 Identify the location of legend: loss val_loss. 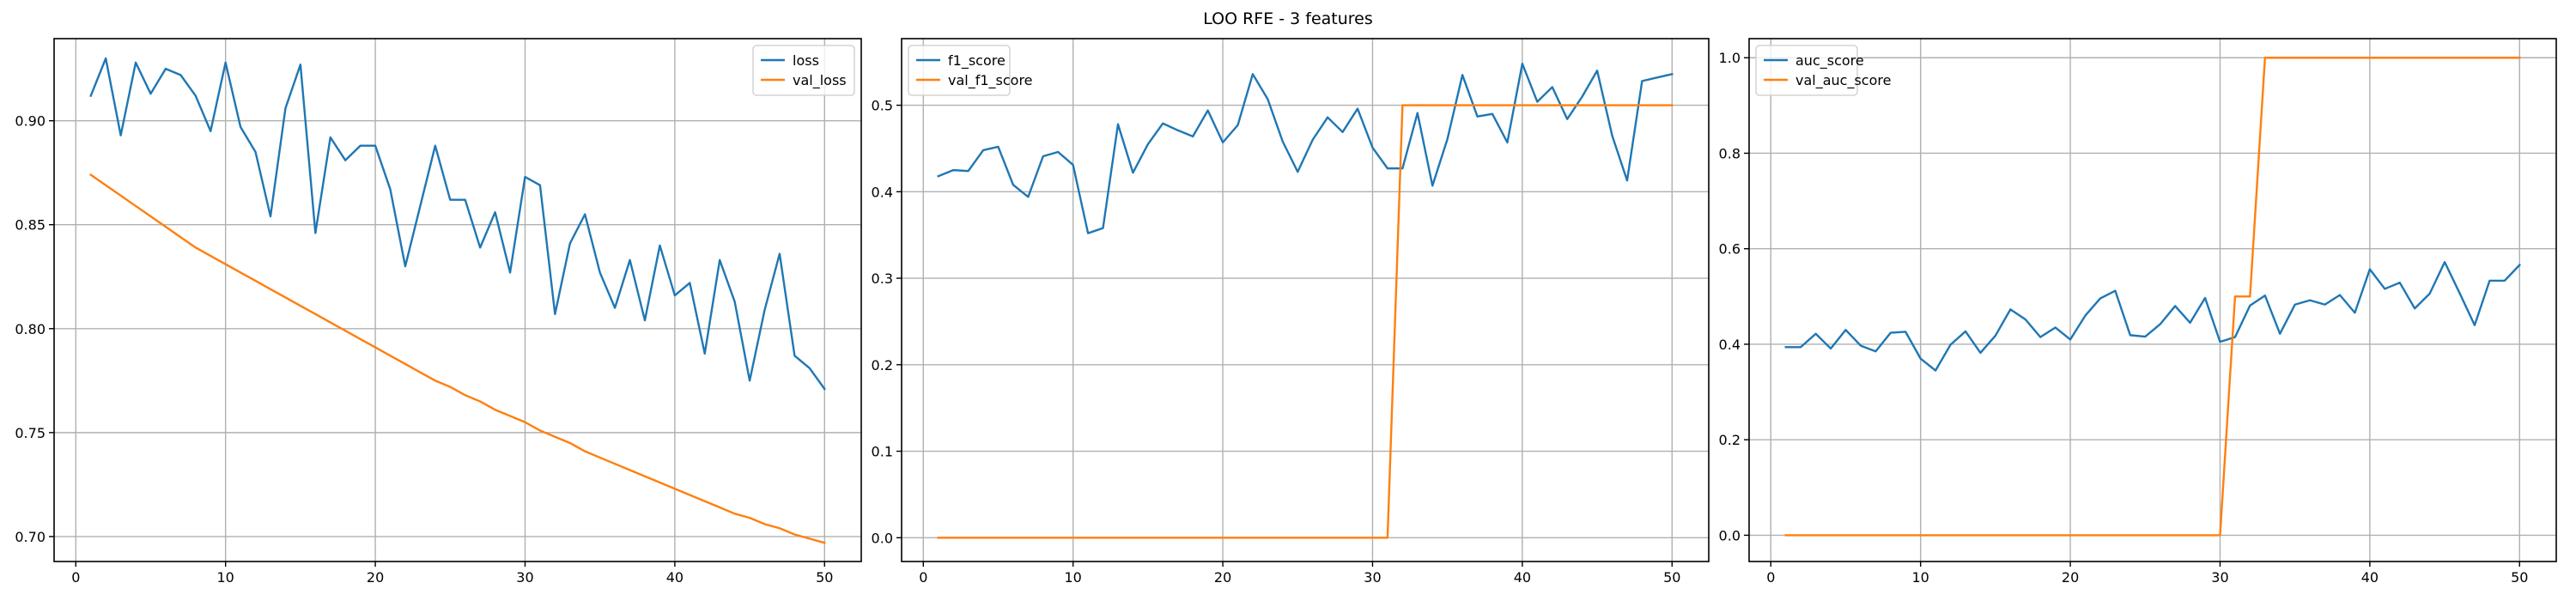
(803, 70).